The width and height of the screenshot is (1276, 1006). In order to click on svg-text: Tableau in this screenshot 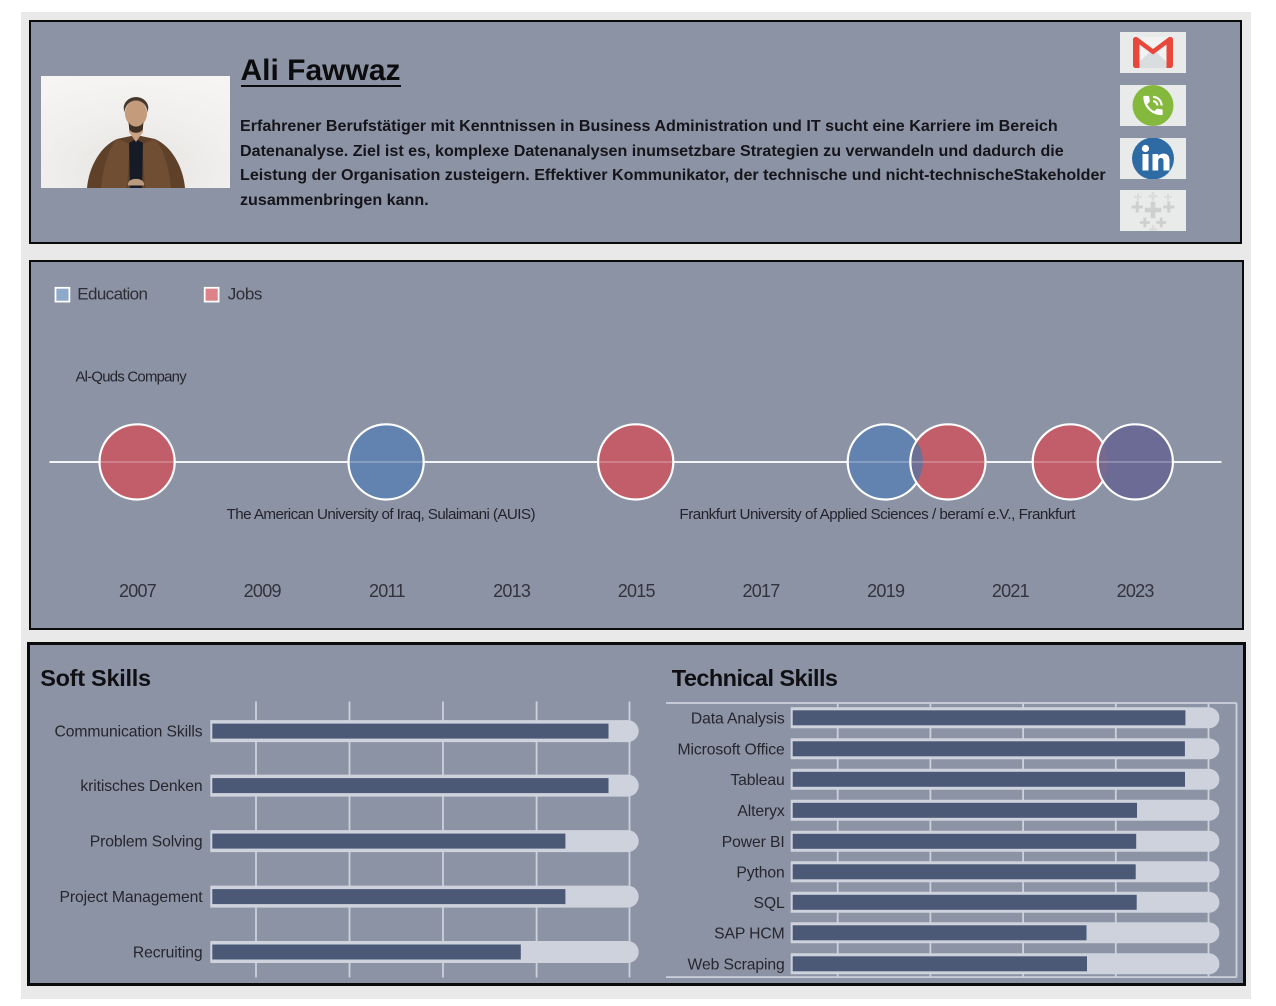, I will do `click(757, 779)`.